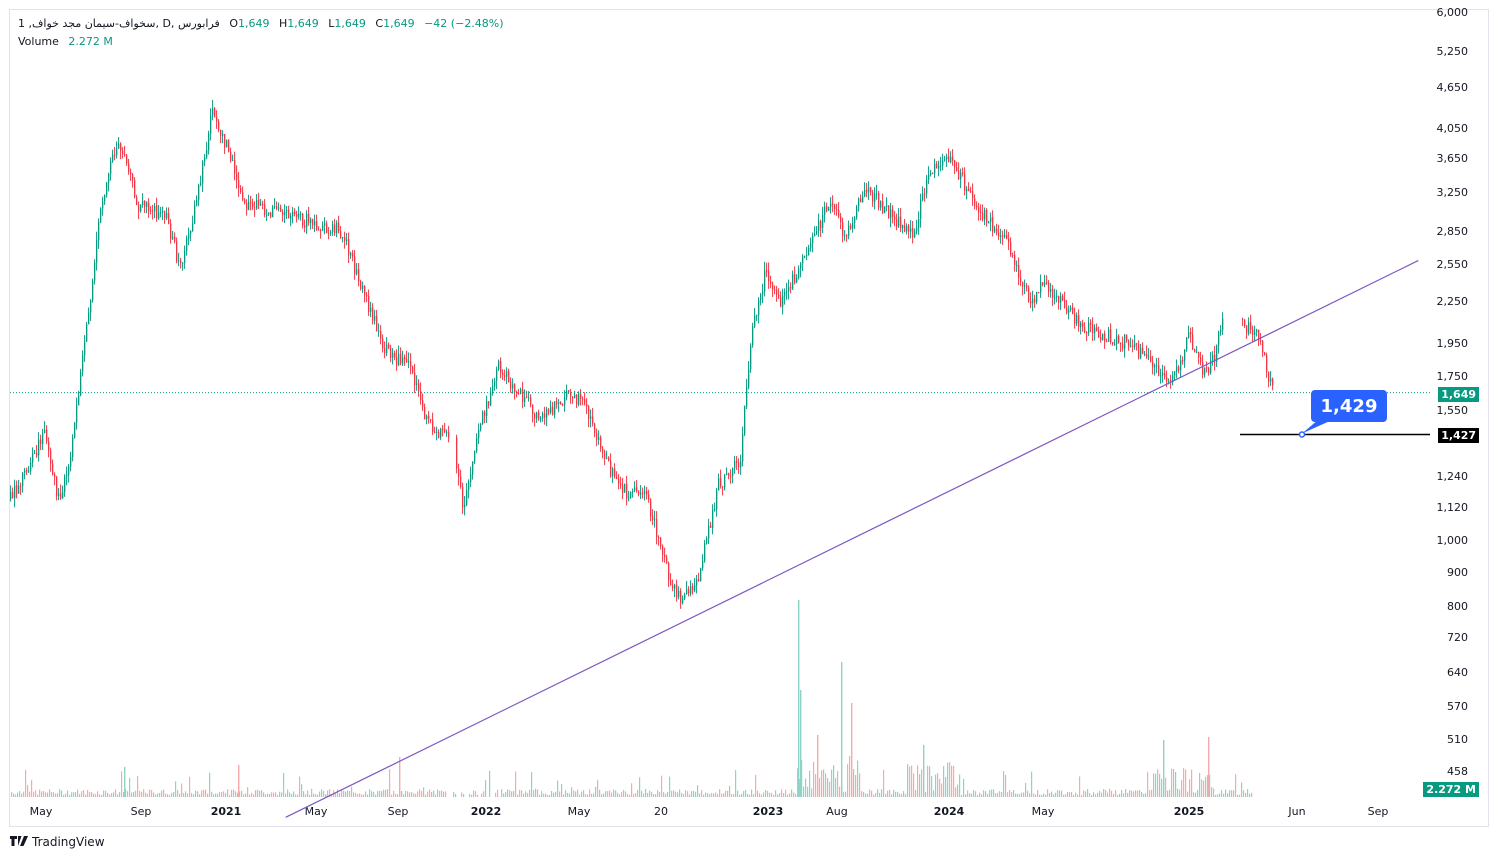  Describe the element at coordinates (1349, 406) in the screenshot. I see `price-callout: 1,429` at that location.